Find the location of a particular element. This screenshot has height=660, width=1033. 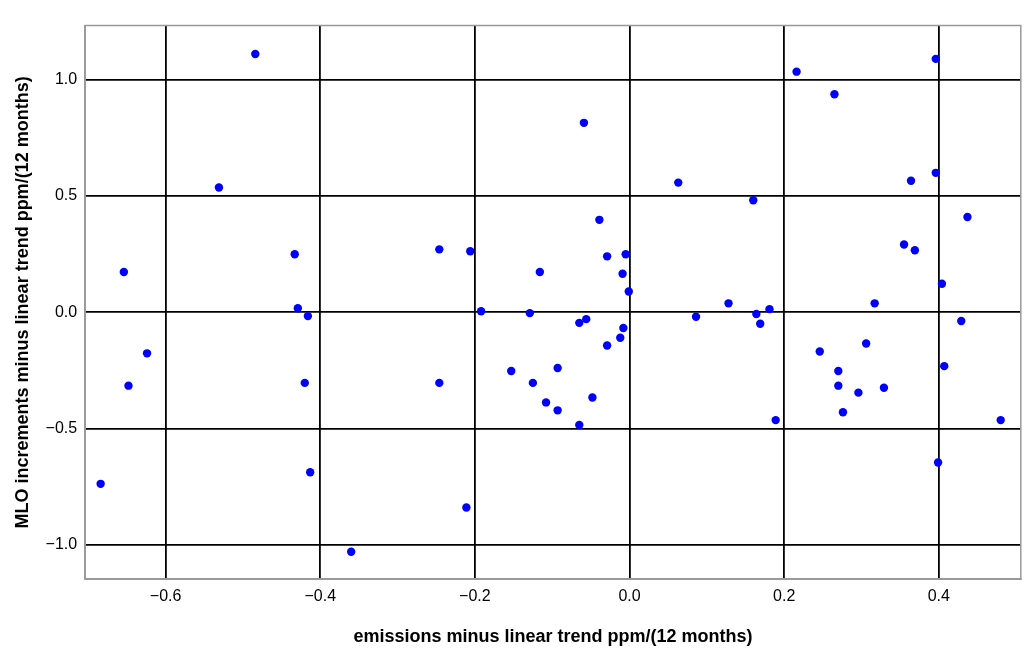

y-tick-label: 1.0 is located at coordinates (66, 78).